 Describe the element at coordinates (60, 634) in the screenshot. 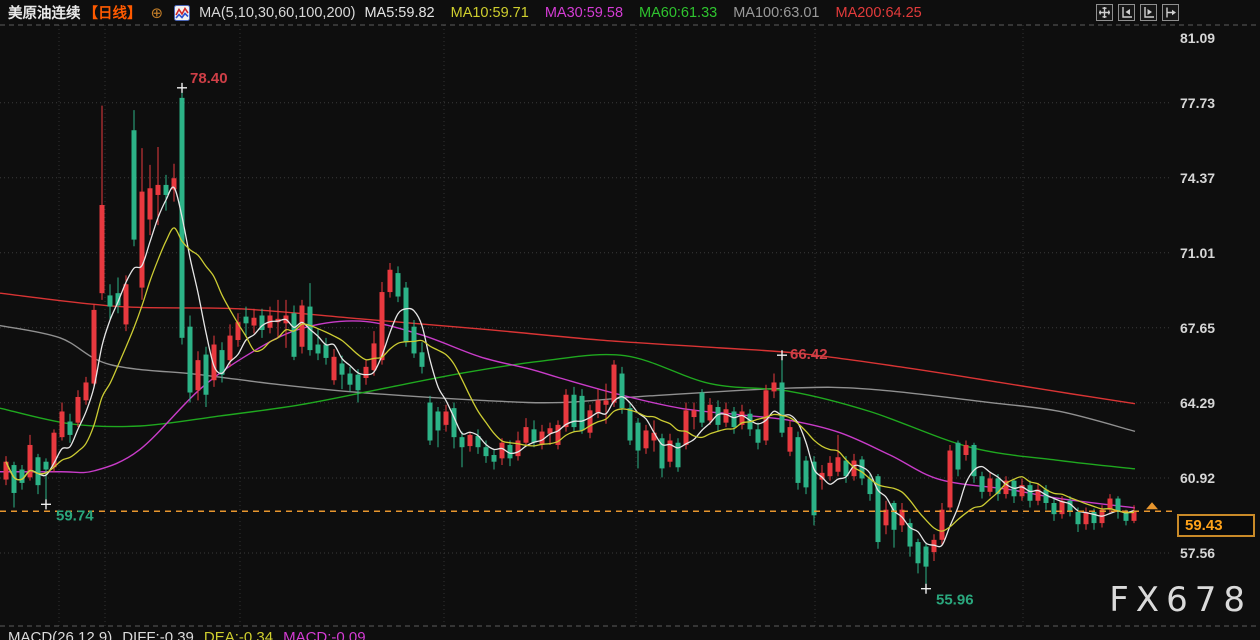

I see `macd-indicator-label: MACD(26,12,9)` at that location.